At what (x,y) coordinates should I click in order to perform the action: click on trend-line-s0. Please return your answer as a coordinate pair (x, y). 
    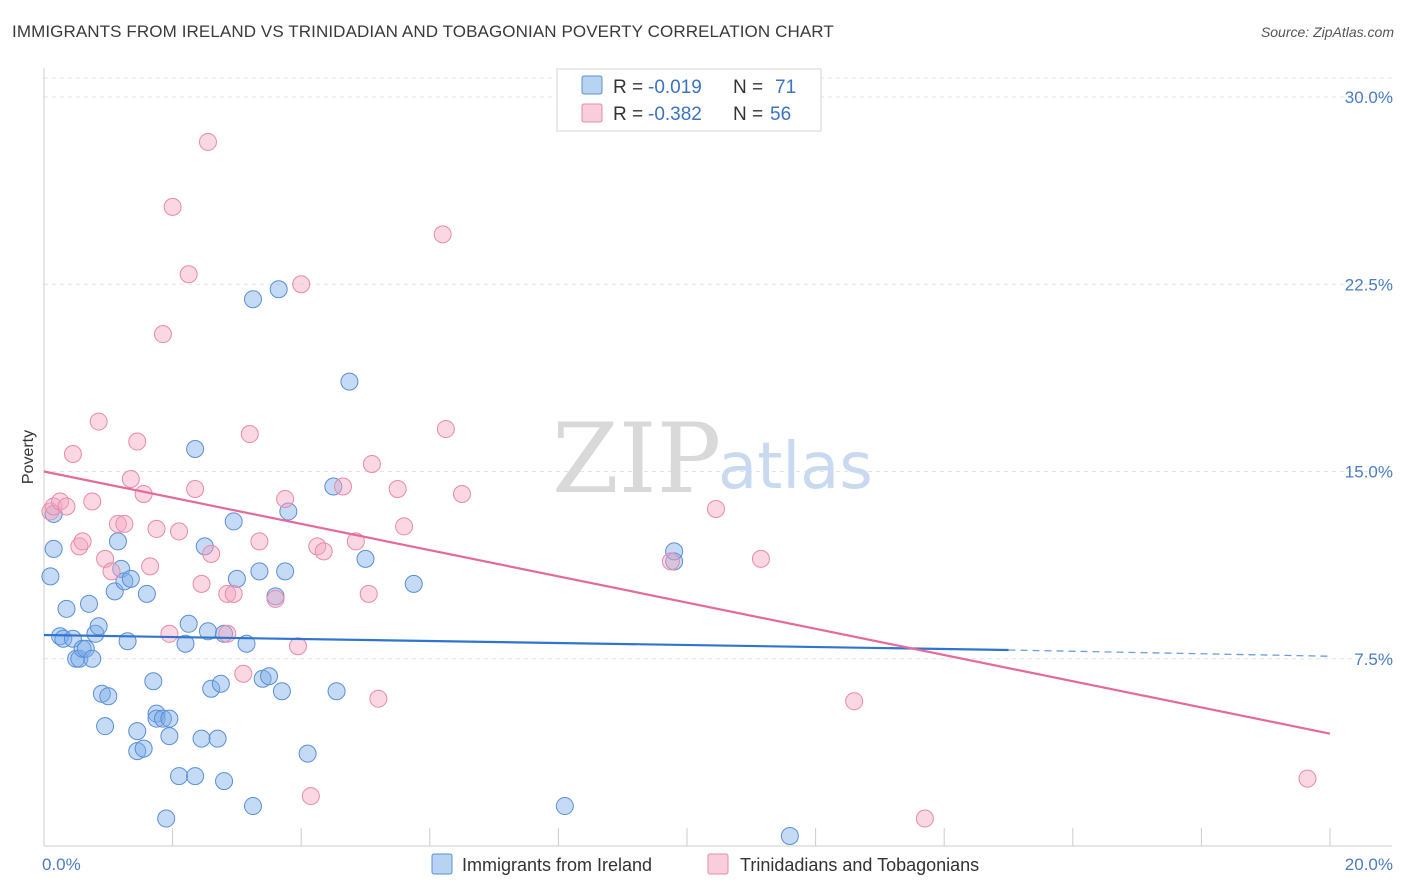
    Looking at the image, I should click on (526, 642).